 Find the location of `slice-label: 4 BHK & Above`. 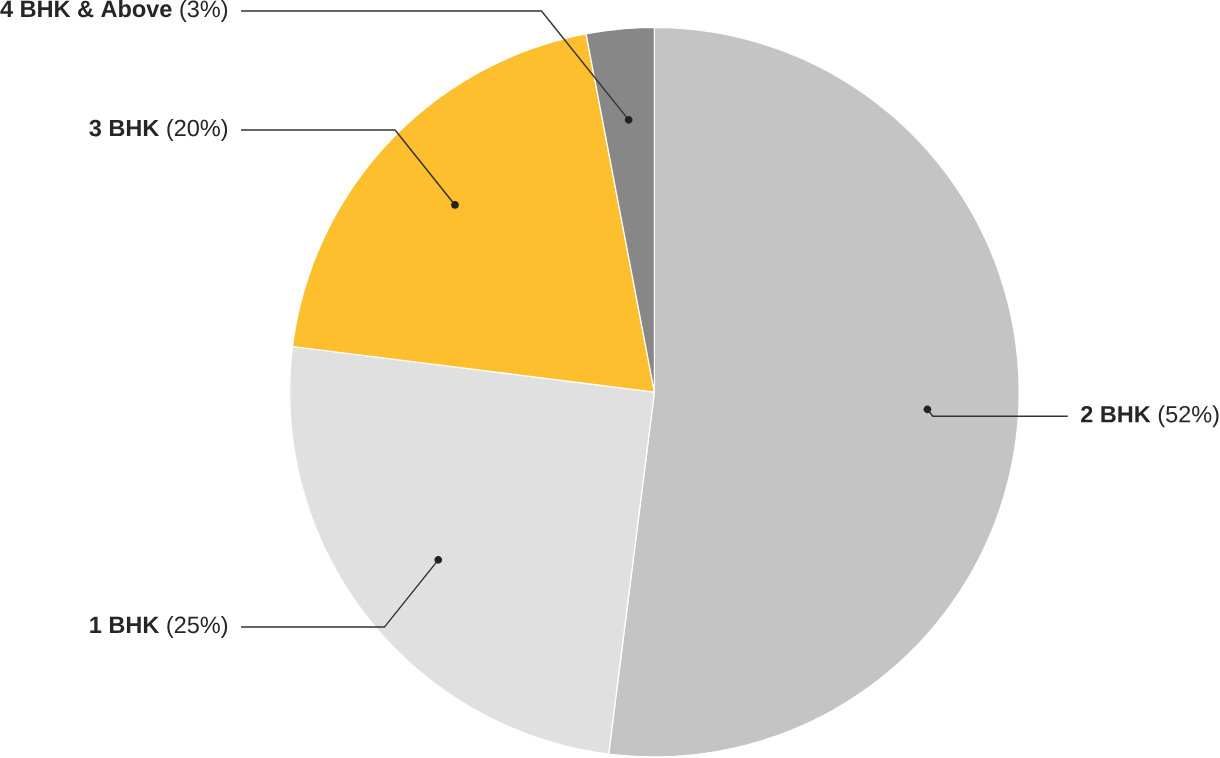

slice-label: 4 BHK & Above is located at coordinates (86, 9).